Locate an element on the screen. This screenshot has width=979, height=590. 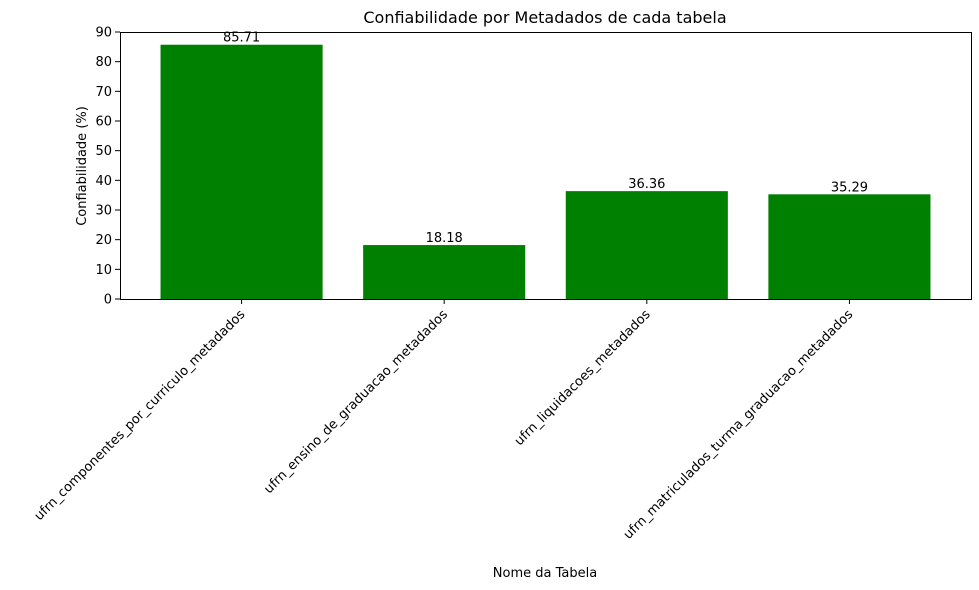
data-label-1: 85.71 is located at coordinates (241, 38).